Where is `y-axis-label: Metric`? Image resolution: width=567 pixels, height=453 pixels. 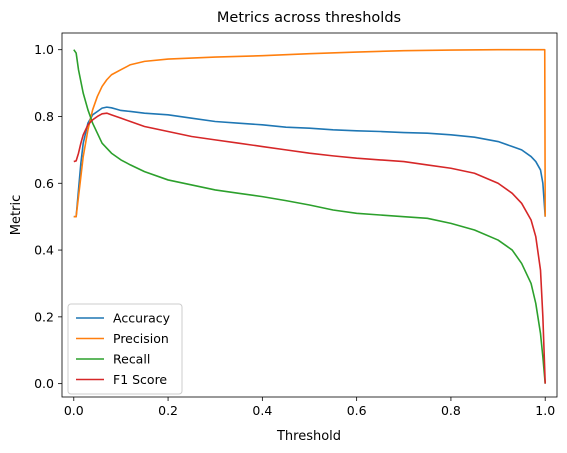
y-axis-label: Metric is located at coordinates (16, 215).